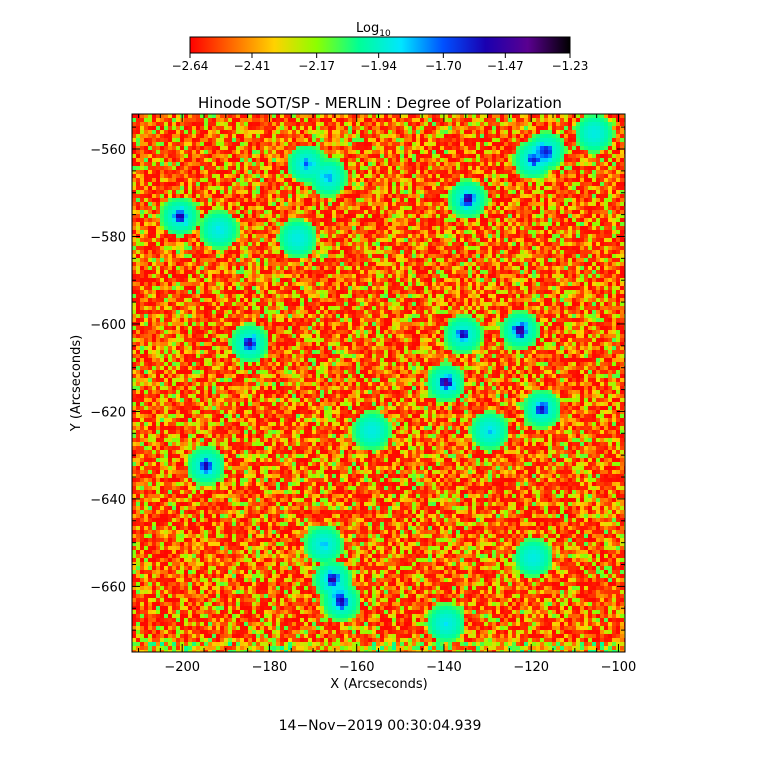  What do you see at coordinates (373, 30) in the screenshot?
I see `colorbar-label: Log10` at bounding box center [373, 30].